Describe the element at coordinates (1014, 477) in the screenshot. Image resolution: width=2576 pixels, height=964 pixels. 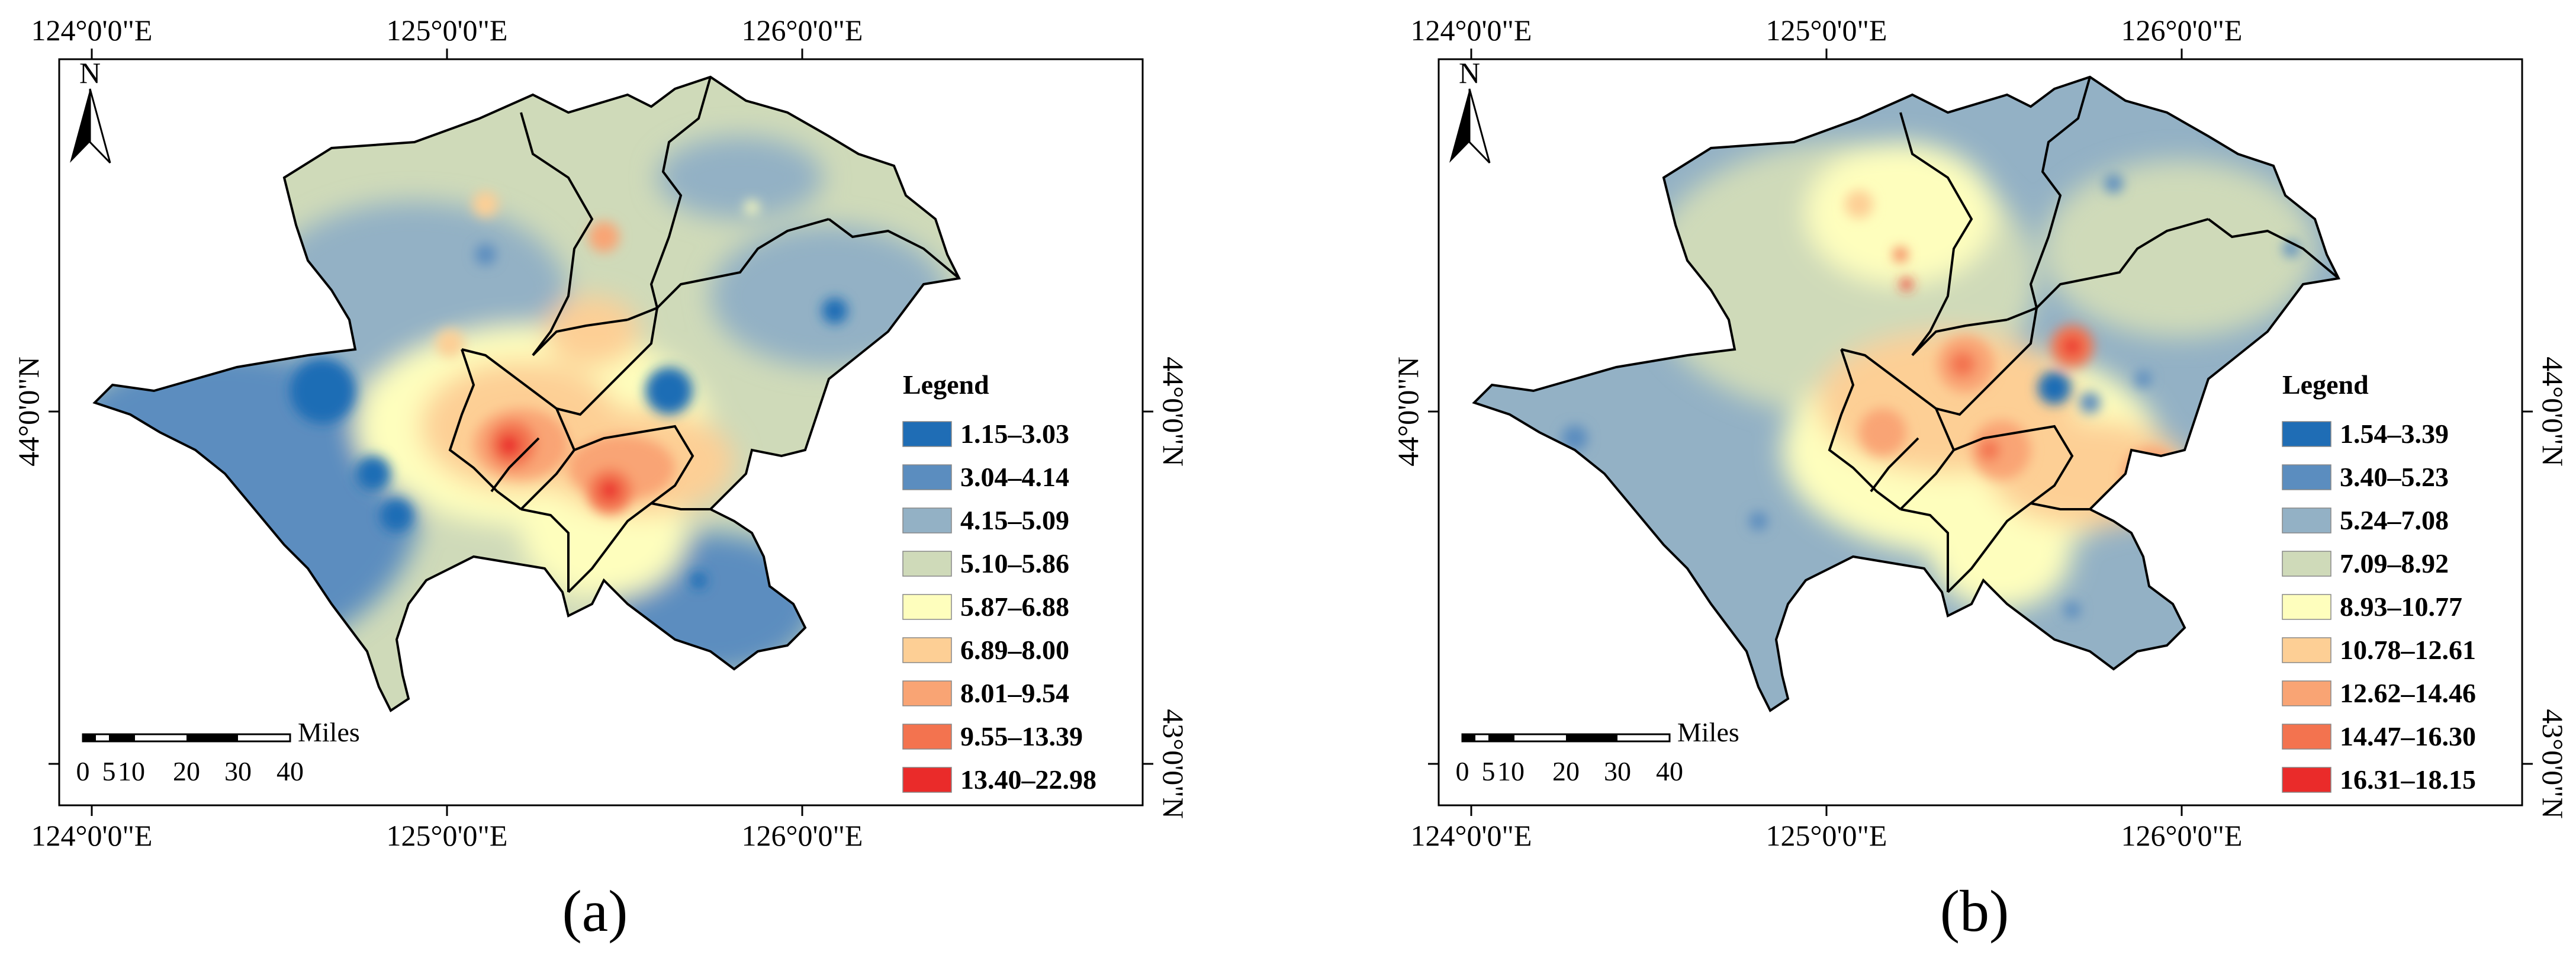
I see `svg-text: 3.04–4.14` at that location.